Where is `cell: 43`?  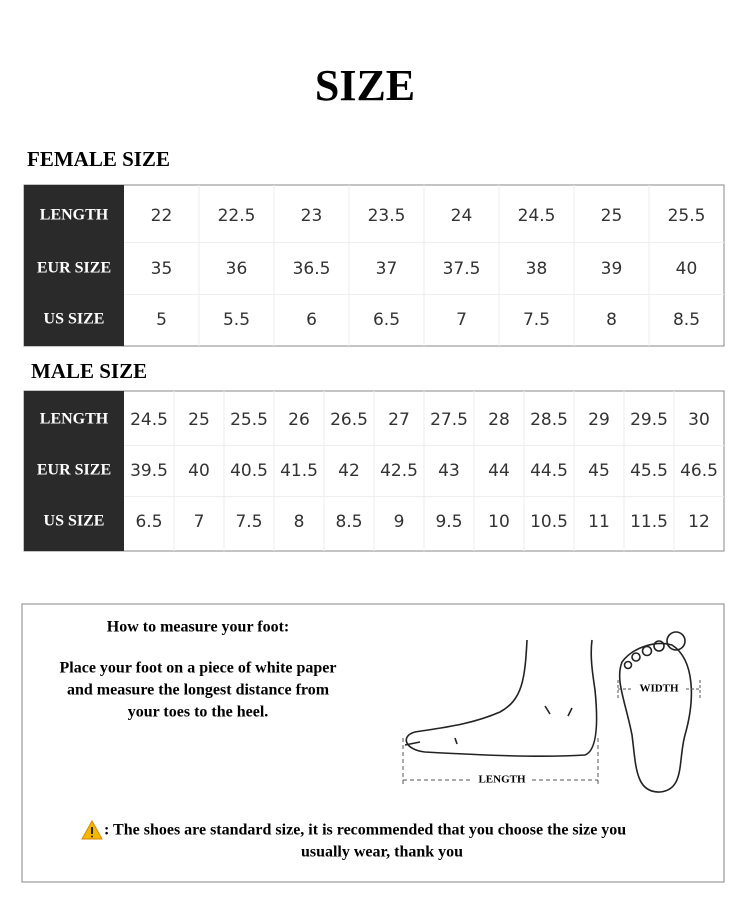 cell: 43 is located at coordinates (449, 471).